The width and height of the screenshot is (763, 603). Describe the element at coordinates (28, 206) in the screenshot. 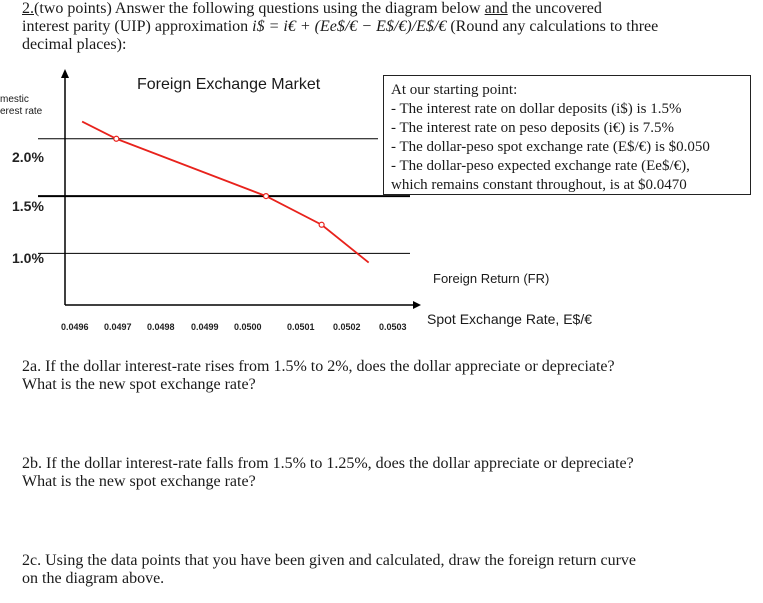

I see `y-tick-1-5: 1.5%` at that location.